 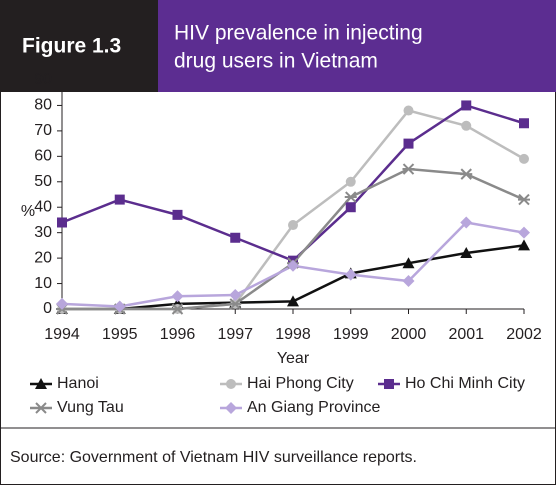 What do you see at coordinates (90, 407) in the screenshot?
I see `legend-label: Vung Tau` at bounding box center [90, 407].